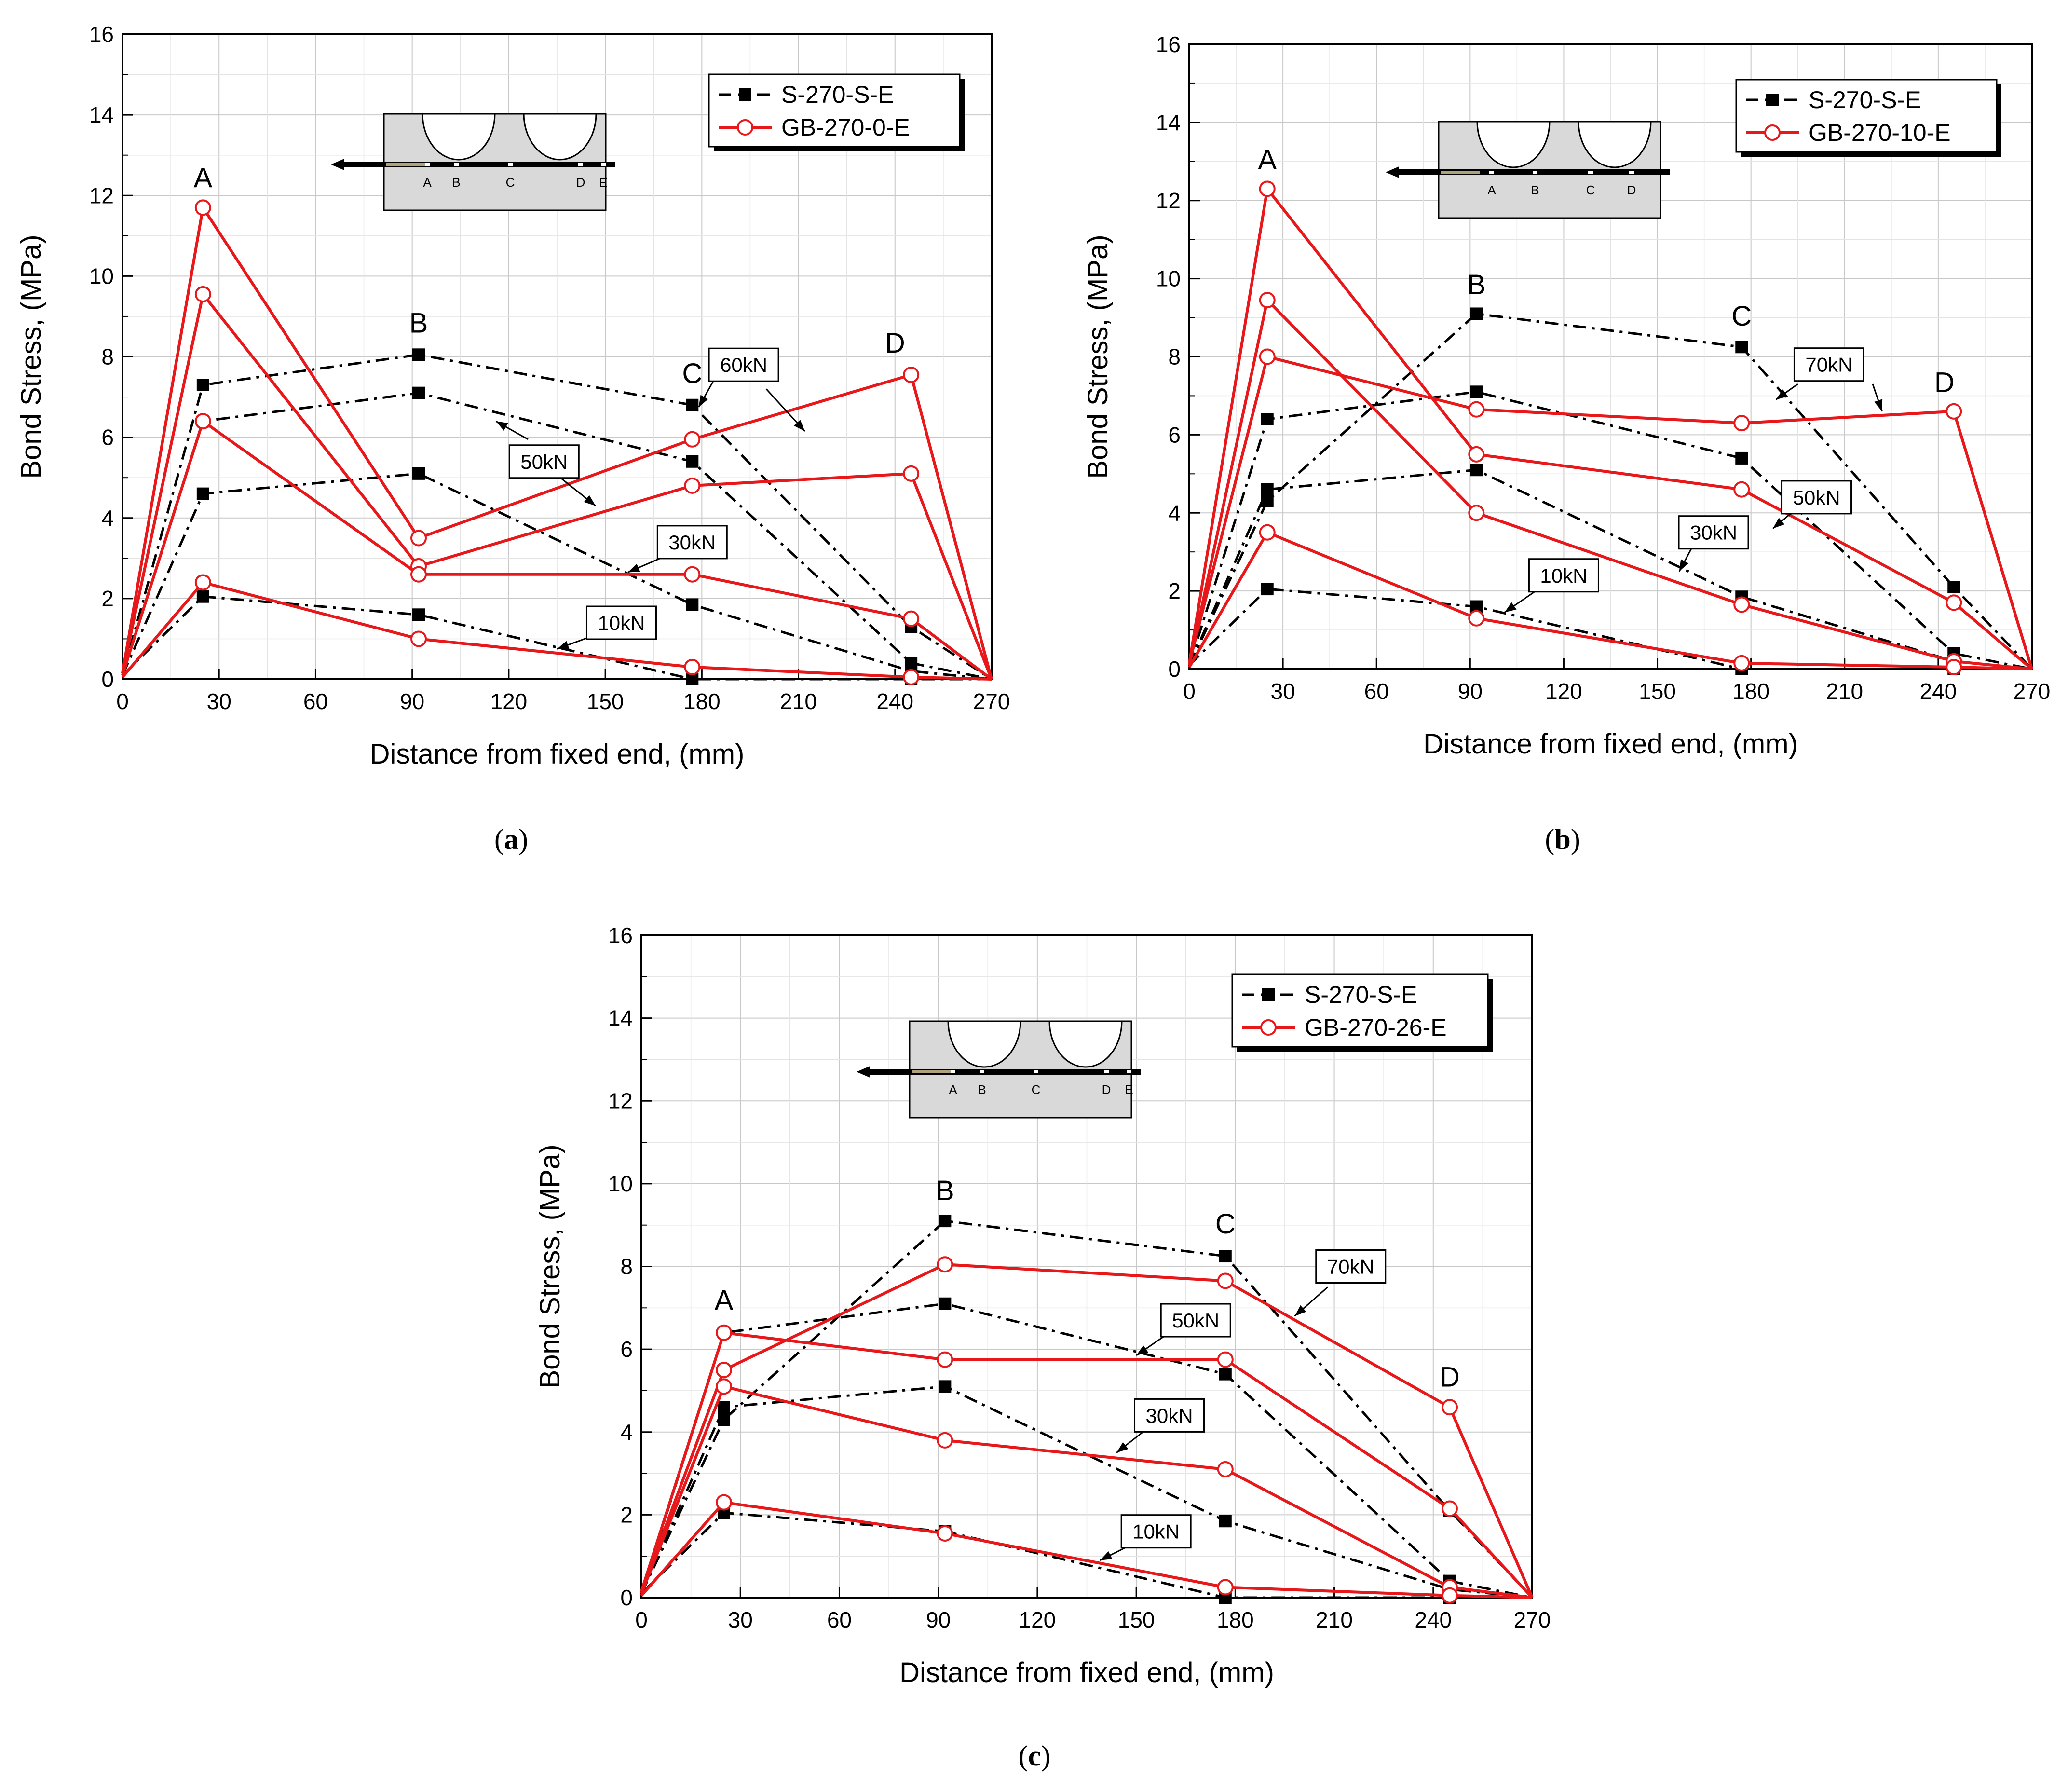  I want to click on x-tick-label: 60, so click(316, 701).